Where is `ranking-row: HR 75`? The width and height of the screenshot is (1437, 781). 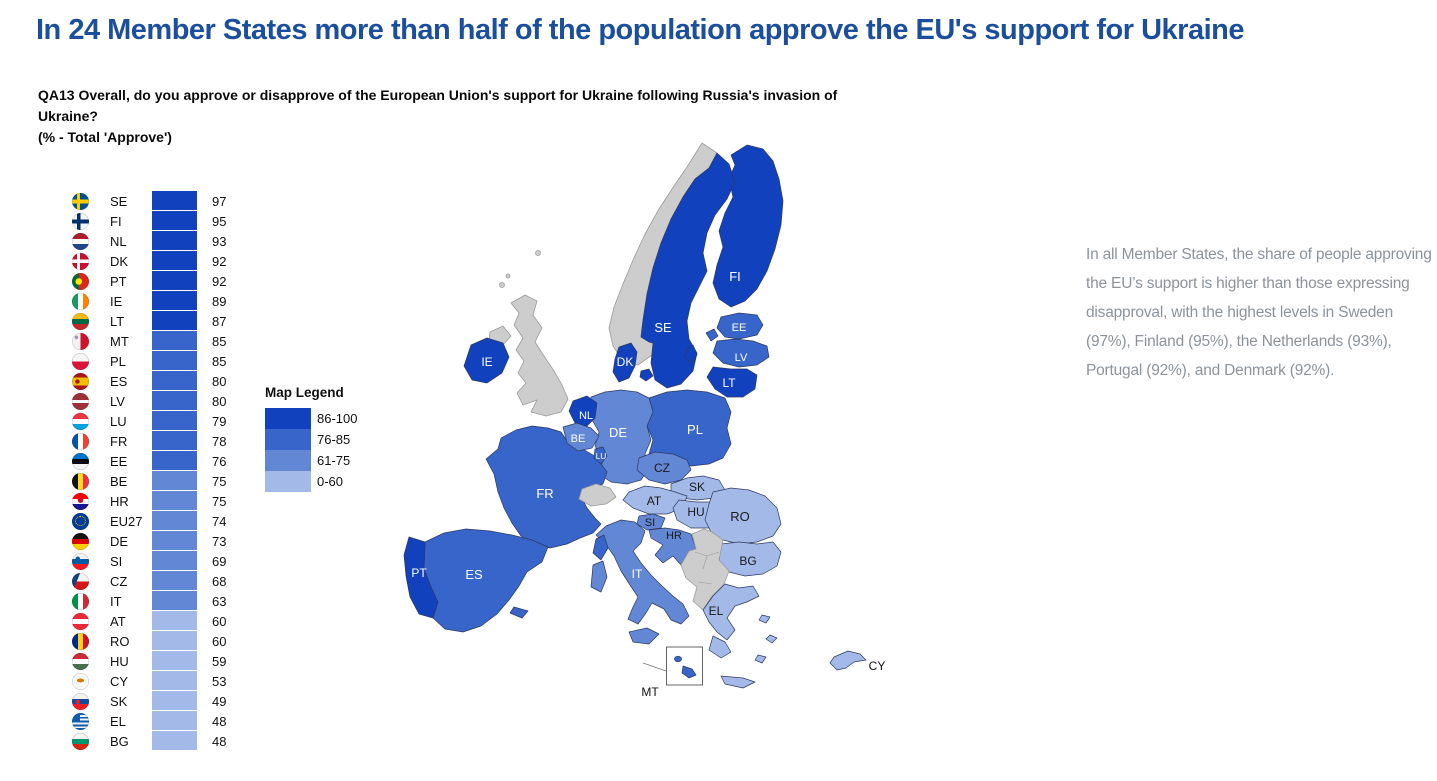 ranking-row: HR 75 is located at coordinates (160, 501).